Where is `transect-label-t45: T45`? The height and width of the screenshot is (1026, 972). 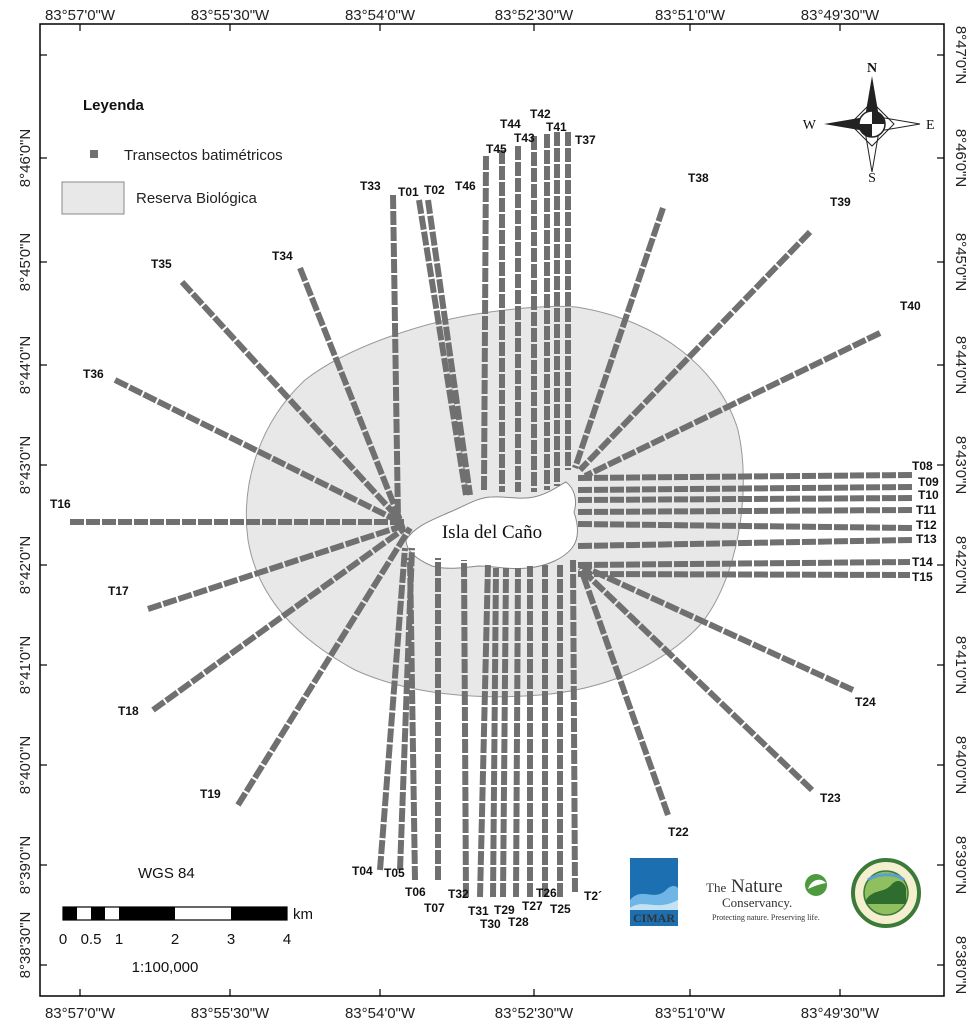
transect-label-t45: T45 is located at coordinates (496, 149).